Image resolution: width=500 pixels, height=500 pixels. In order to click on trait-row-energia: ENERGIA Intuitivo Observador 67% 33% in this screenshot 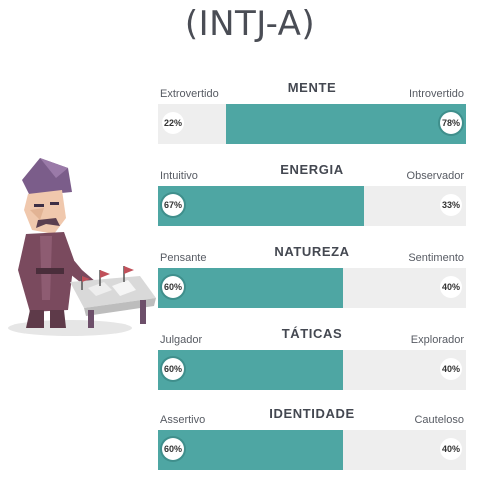, I will do `click(312, 195)`.